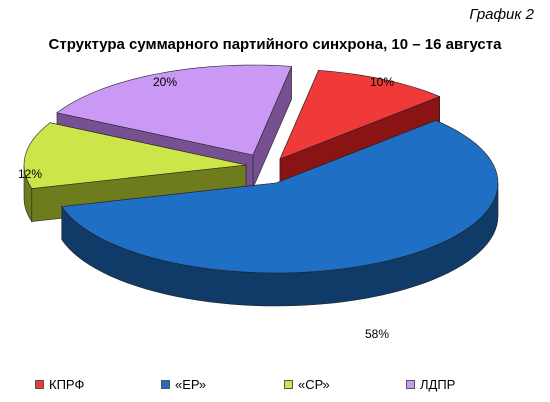  Describe the element at coordinates (314, 384) in the screenshot. I see `legend-label-sr: «СР»` at that location.